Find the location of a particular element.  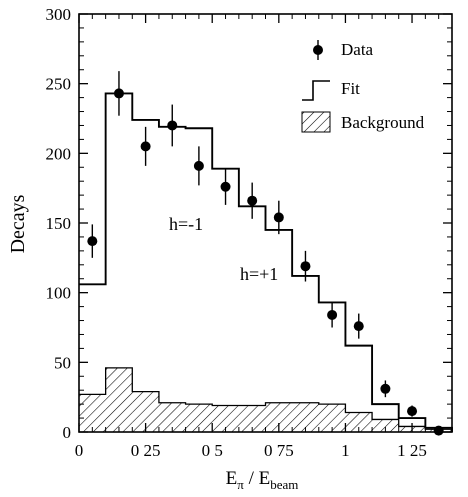

x-axis-label: Eπ / Ebeam is located at coordinates (262, 480).